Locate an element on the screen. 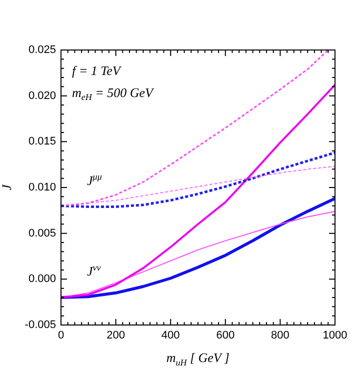 This screenshot has width=354, height=374. x-tick-label: 800 is located at coordinates (280, 336).